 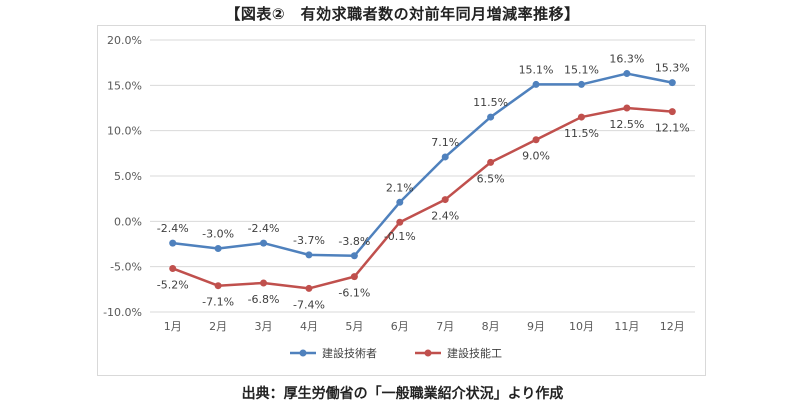 What do you see at coordinates (402, 394) in the screenshot?
I see `source-note: 出典：厚生労働省の「一般職業紹介状況」より作成` at bounding box center [402, 394].